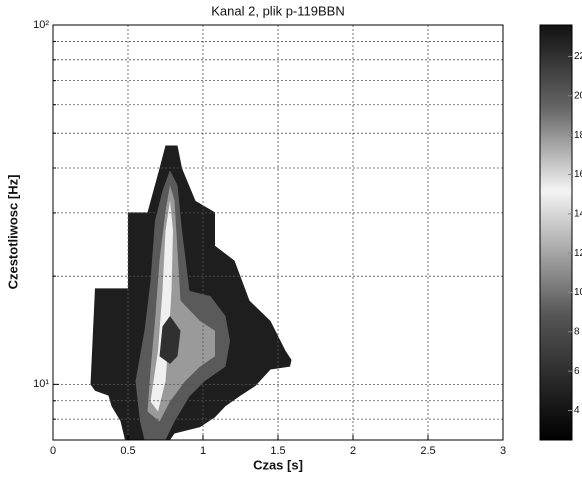  Describe the element at coordinates (556, 232) in the screenshot. I see `colorbar` at that location.